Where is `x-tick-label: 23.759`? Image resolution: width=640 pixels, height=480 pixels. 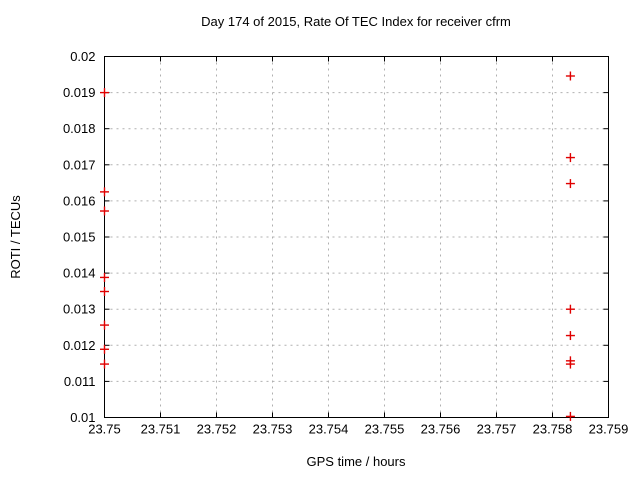 x-tick-label: 23.759 is located at coordinates (609, 429).